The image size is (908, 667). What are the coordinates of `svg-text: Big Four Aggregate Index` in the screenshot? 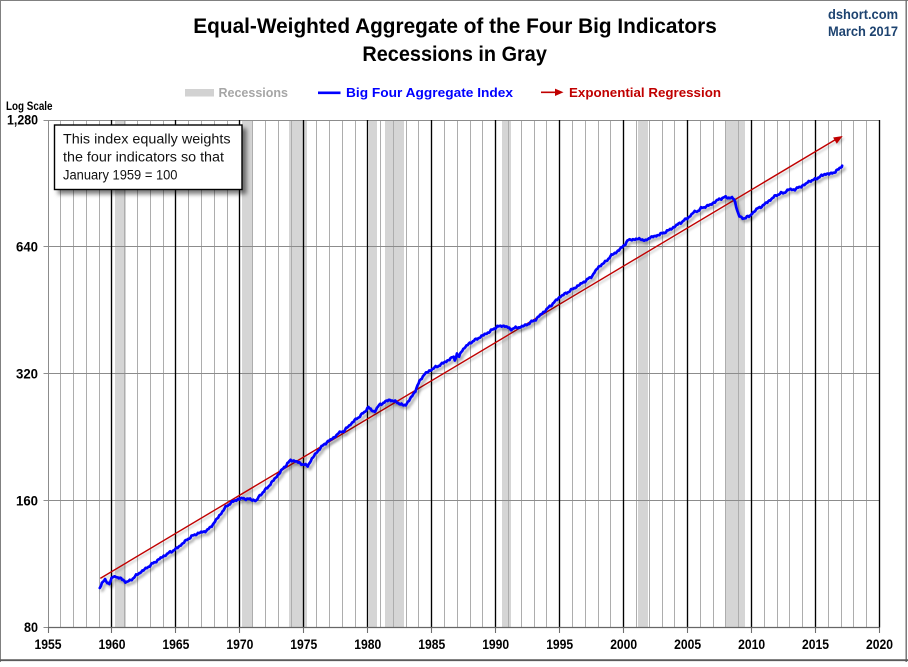 It's located at (429, 93).